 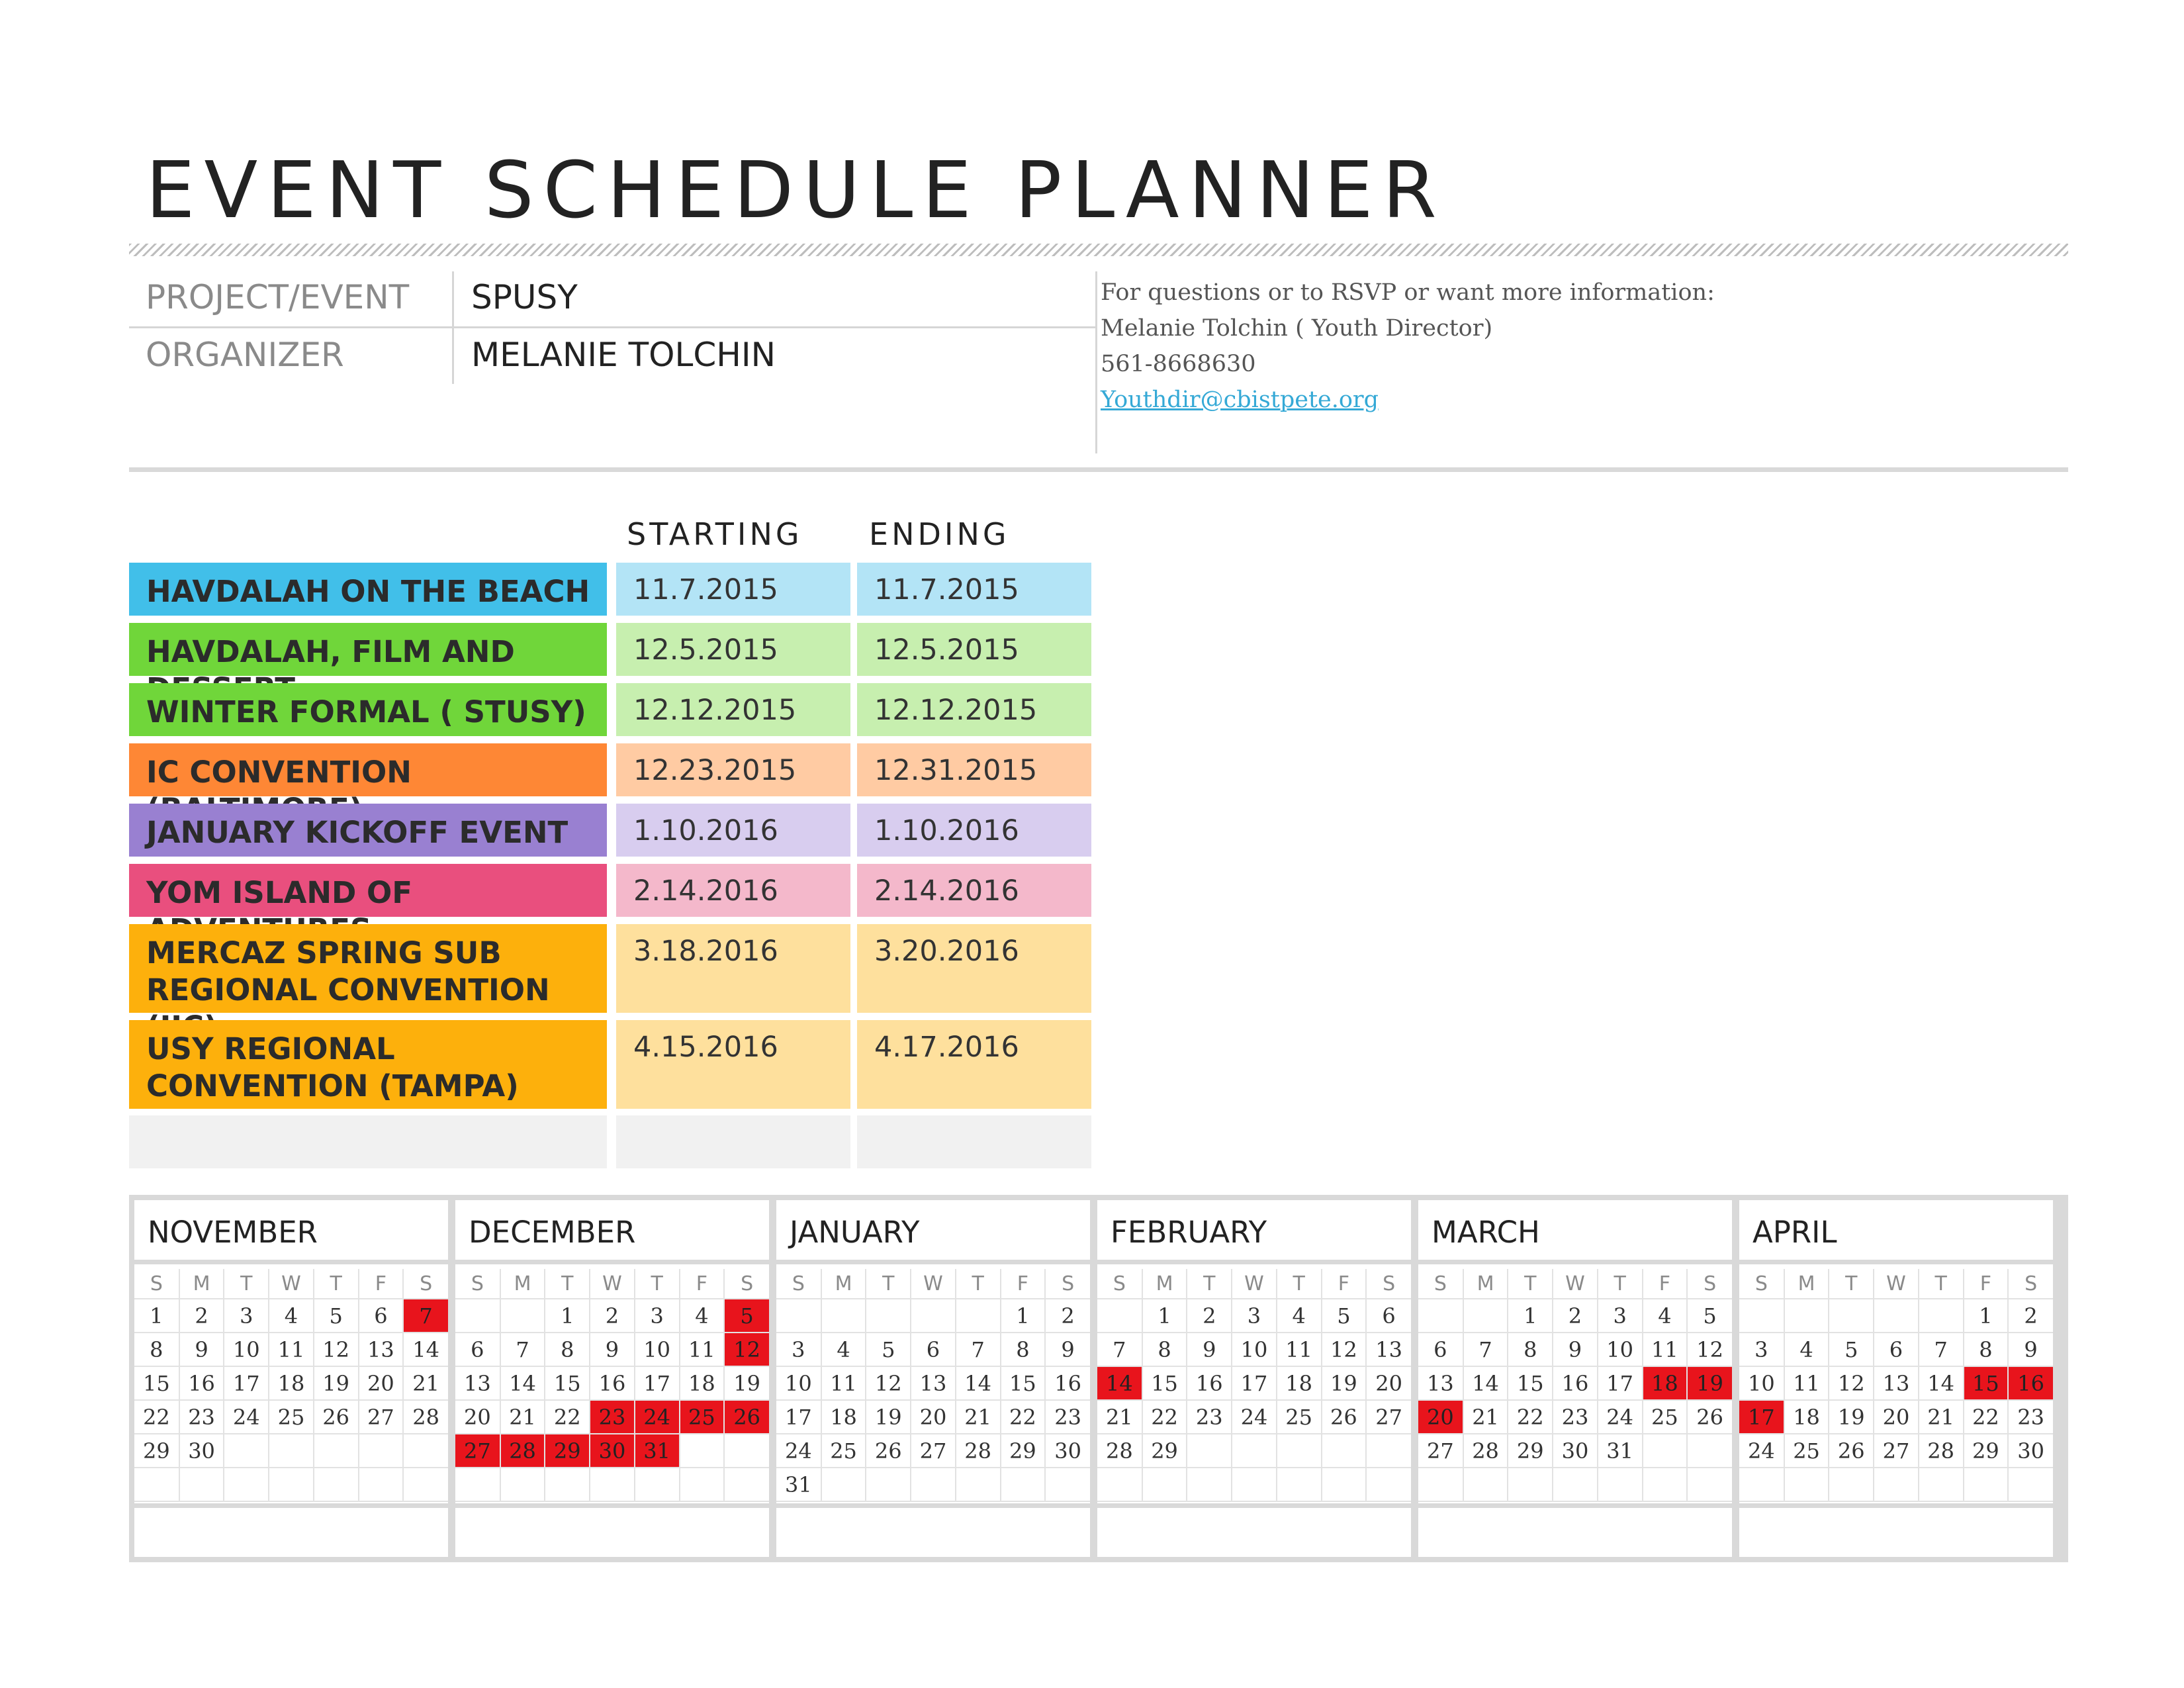 I want to click on event-start-date-cell: 2.14.2016, so click(x=733, y=890).